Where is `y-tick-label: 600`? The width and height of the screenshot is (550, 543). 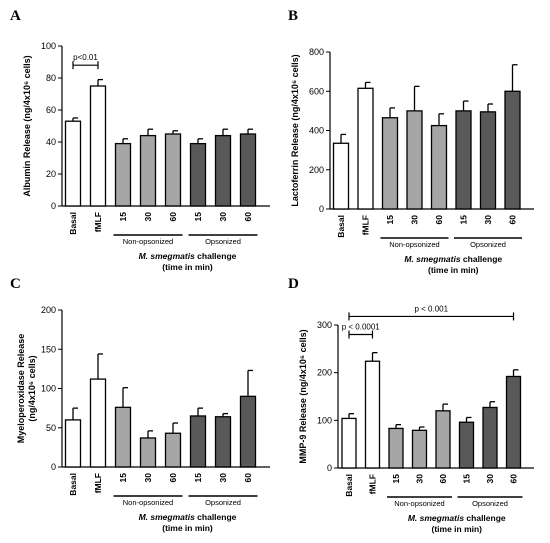 y-tick-label: 600 is located at coordinates (316, 91).